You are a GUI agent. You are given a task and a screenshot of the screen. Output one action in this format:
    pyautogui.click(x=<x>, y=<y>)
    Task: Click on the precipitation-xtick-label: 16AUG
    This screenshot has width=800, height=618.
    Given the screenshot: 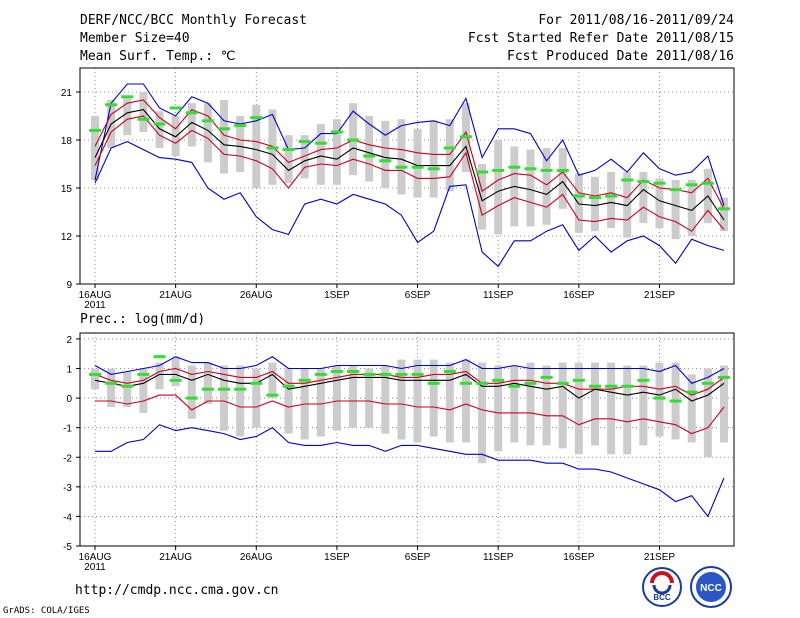 What is the action you would take?
    pyautogui.click(x=95, y=557)
    